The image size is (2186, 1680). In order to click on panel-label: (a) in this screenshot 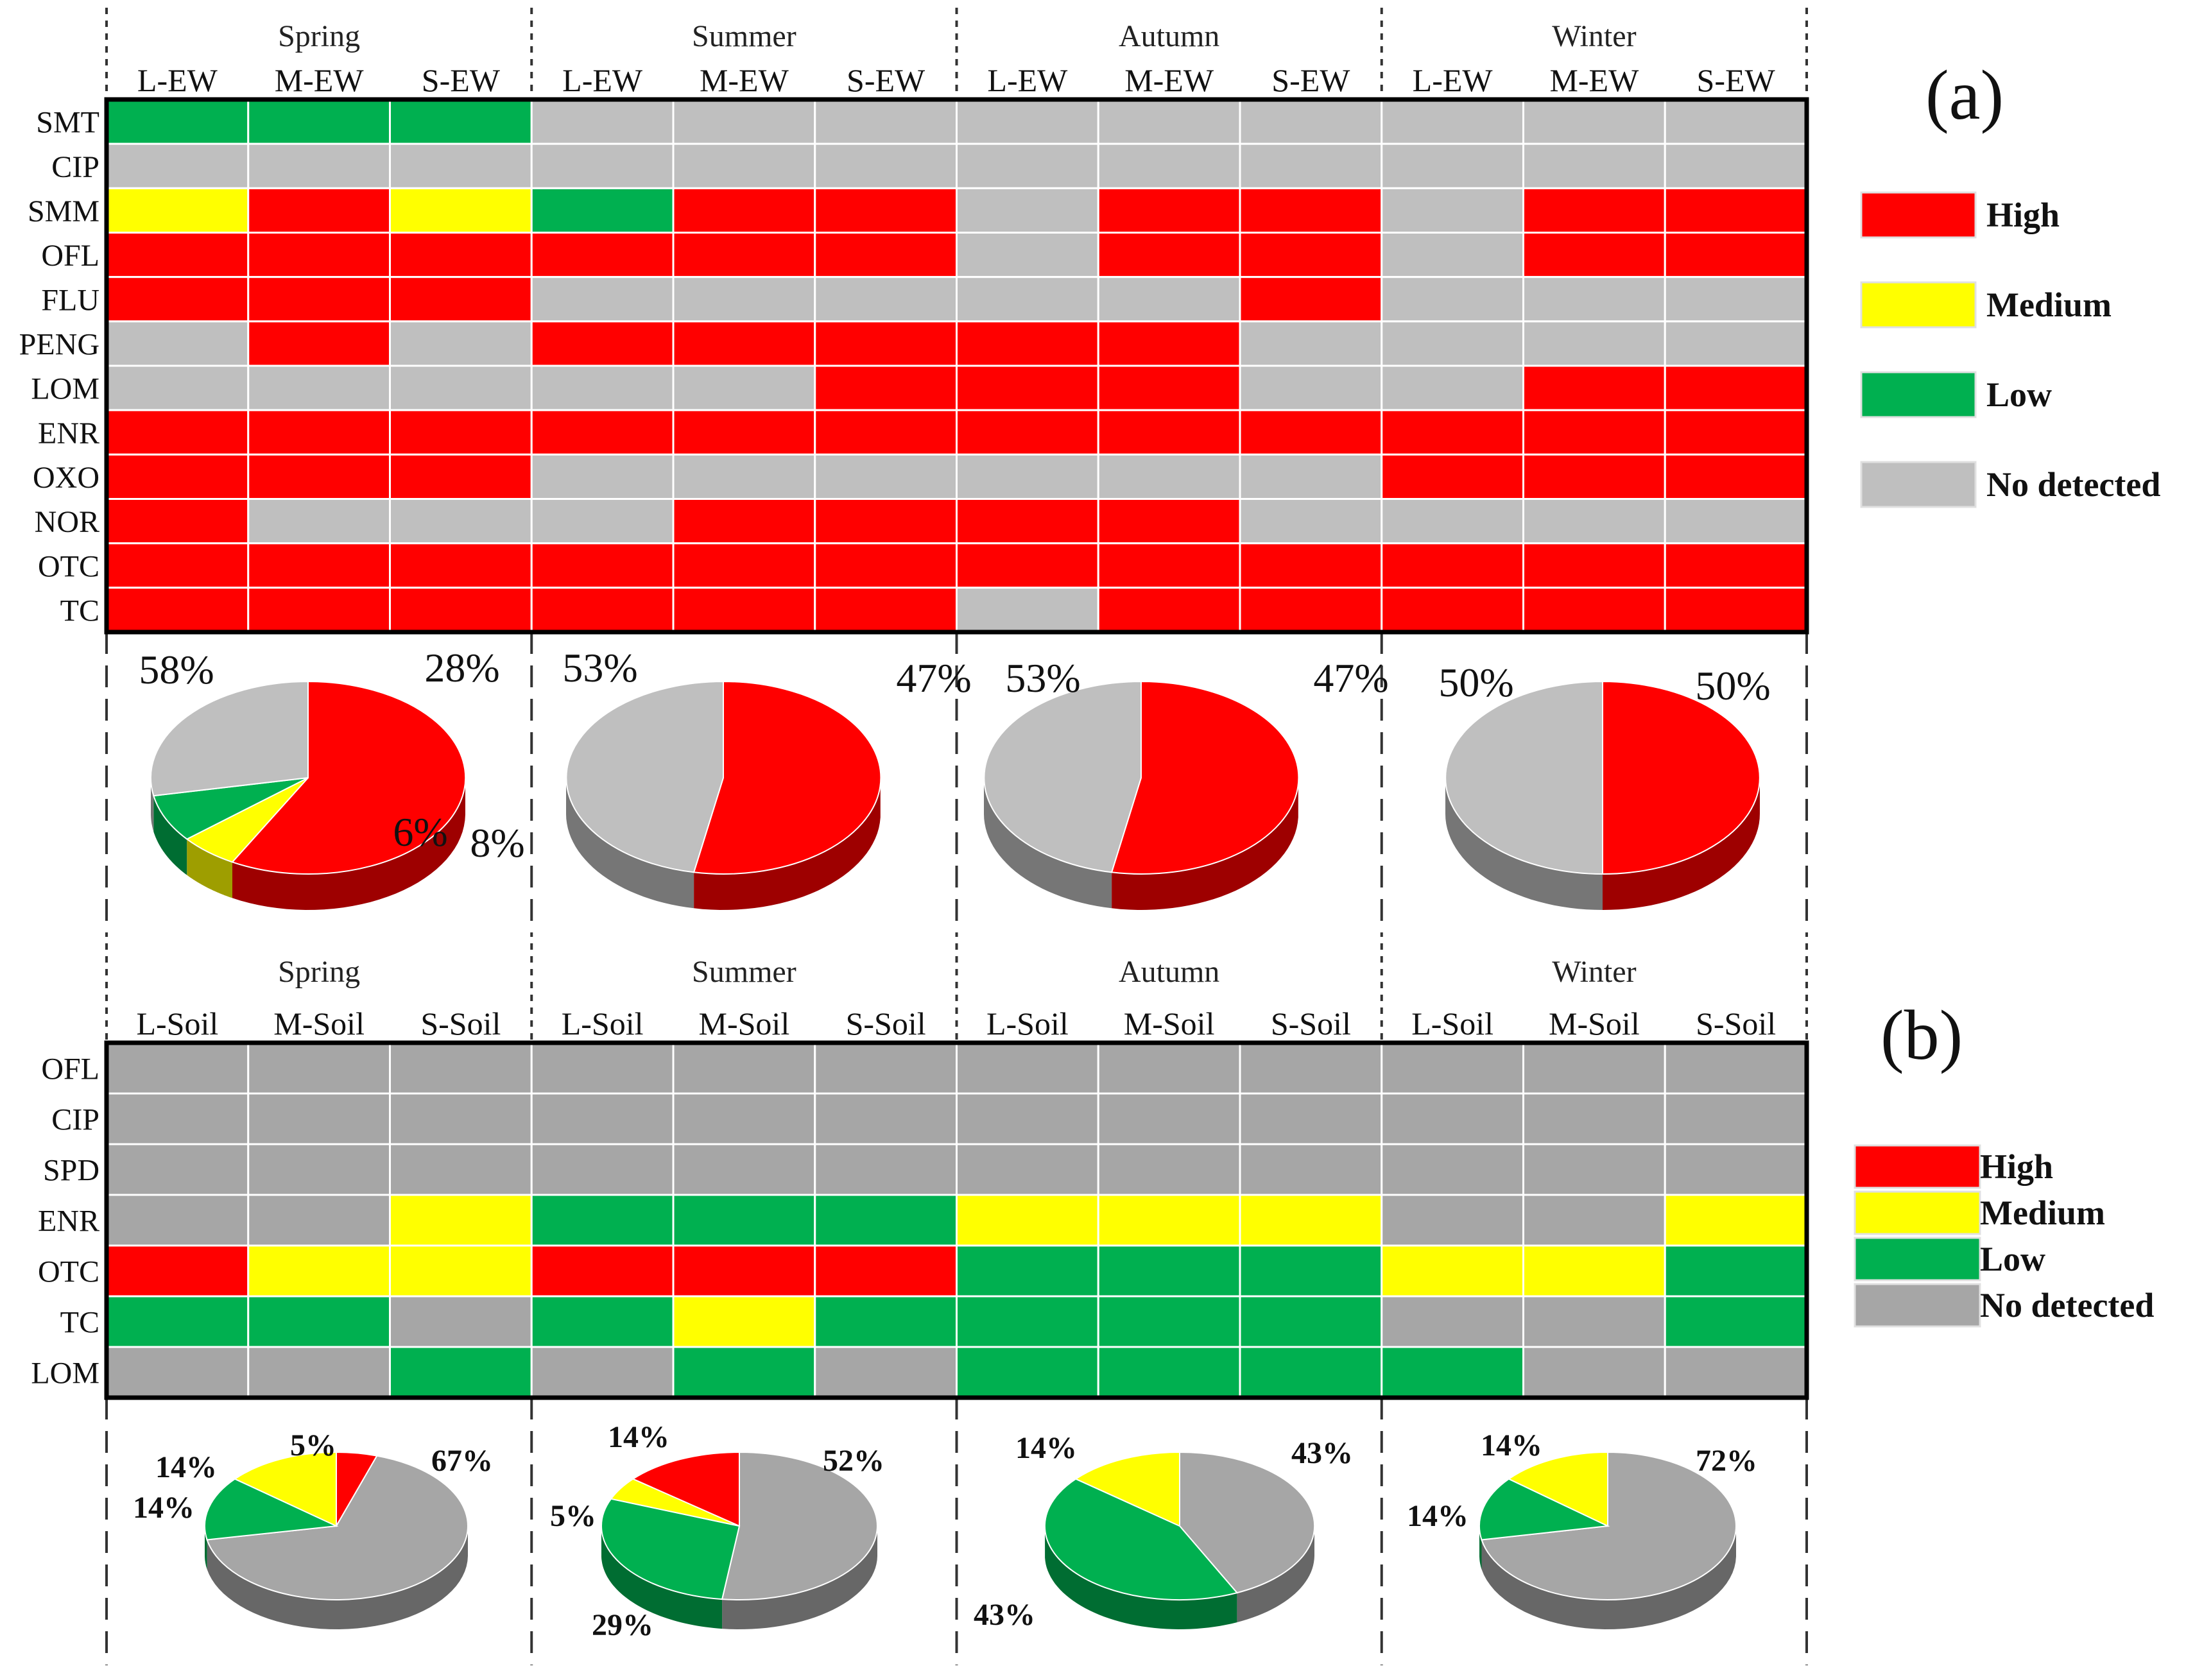, I will do `click(1965, 95)`.